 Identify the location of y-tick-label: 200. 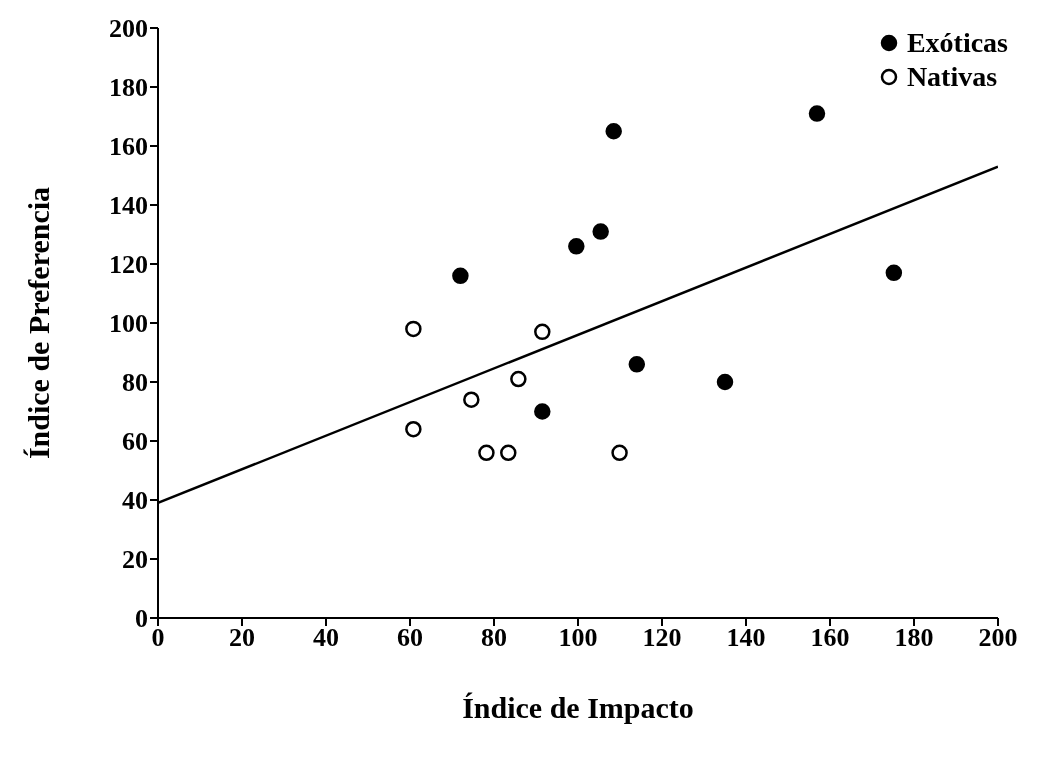
(128, 29).